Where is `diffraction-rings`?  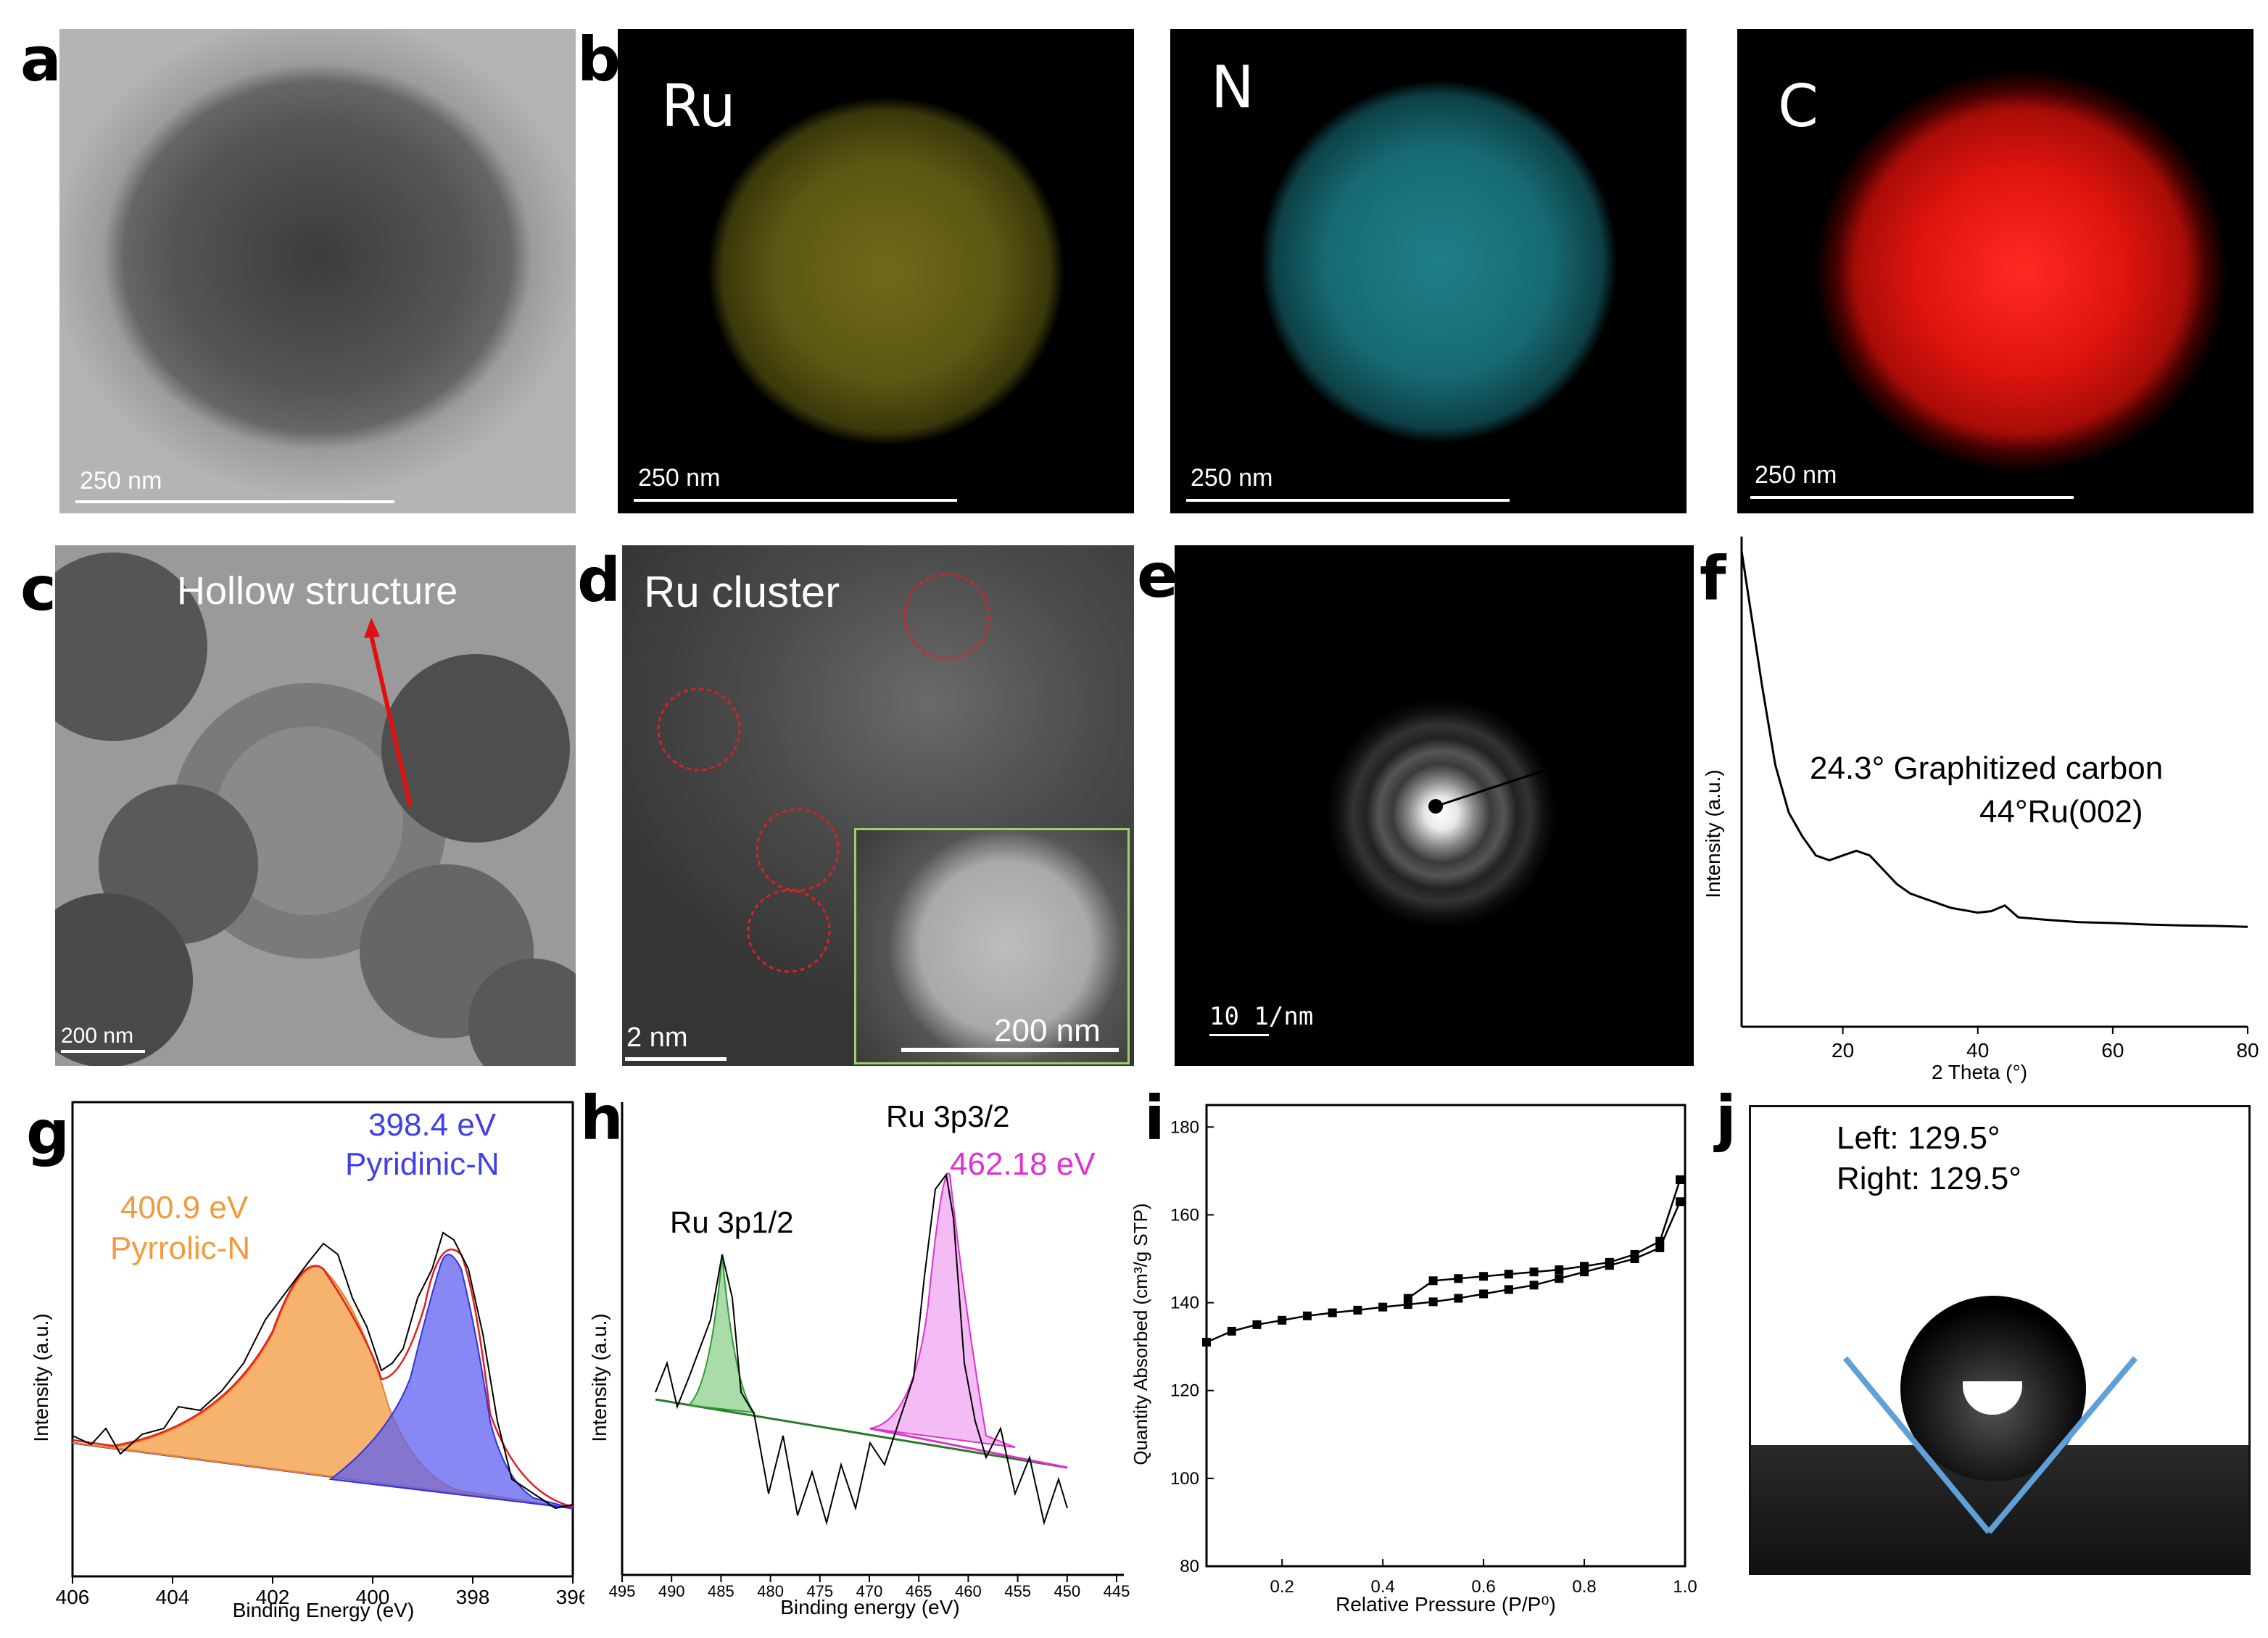 diffraction-rings is located at coordinates (1441, 814).